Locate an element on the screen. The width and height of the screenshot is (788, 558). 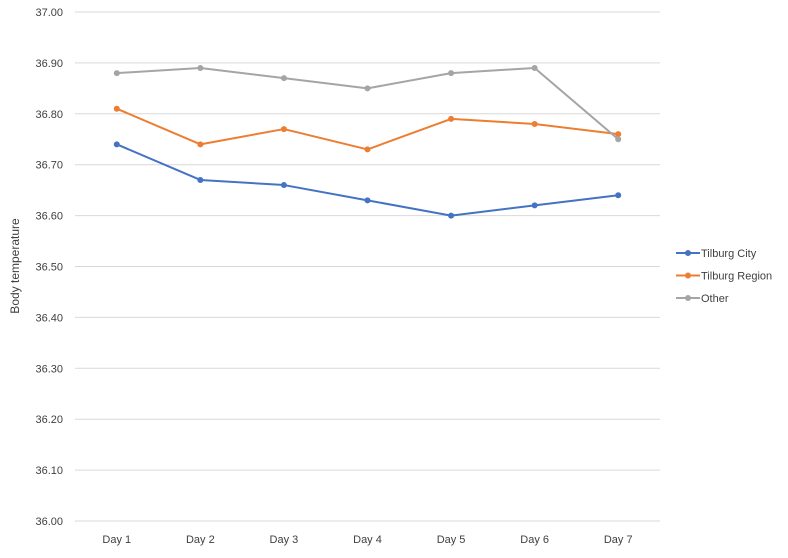
series-tilburg-city is located at coordinates (367, 180).